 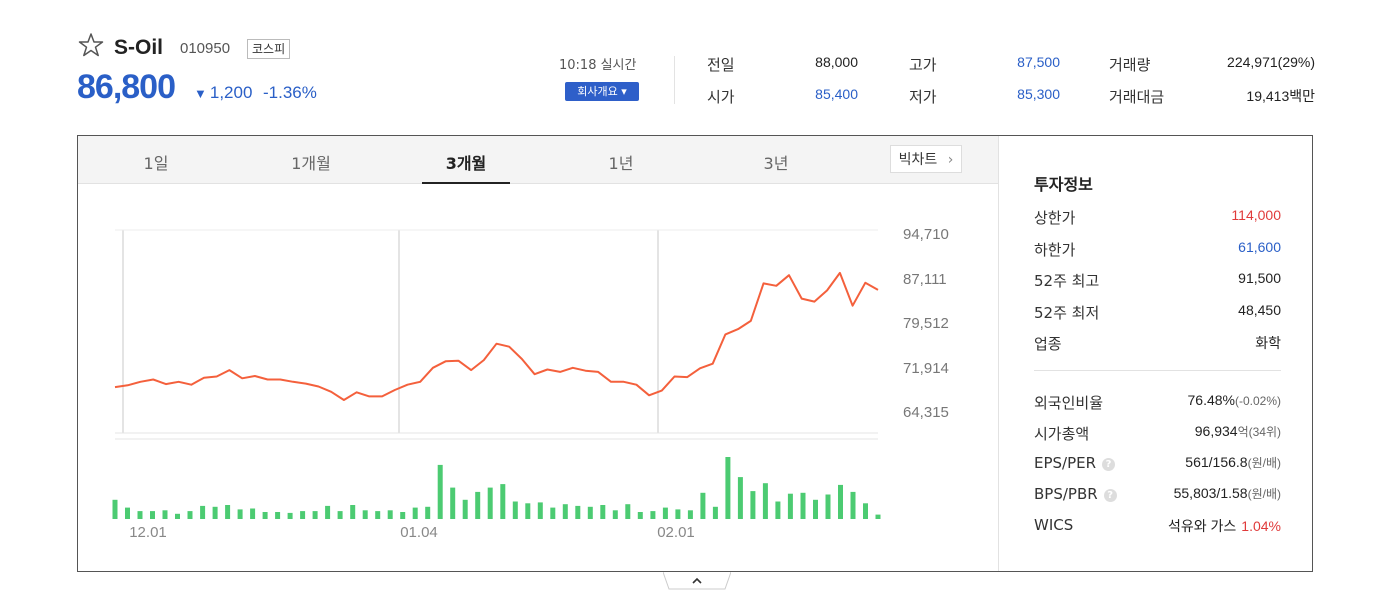 What do you see at coordinates (1257, 401) in the screenshot?
I see `foreign-ratio-sub: (-0.02%)` at bounding box center [1257, 401].